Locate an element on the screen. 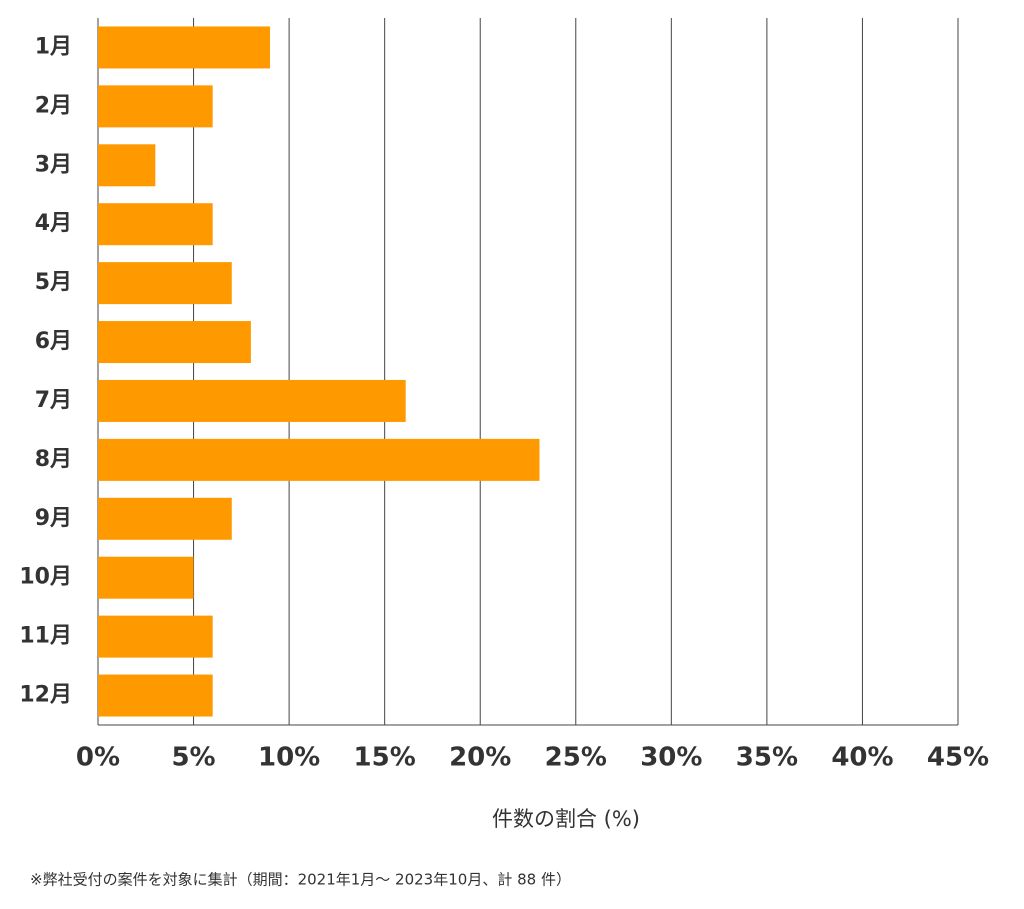  x-axis-label: 件数の割合 (%) is located at coordinates (566, 819).